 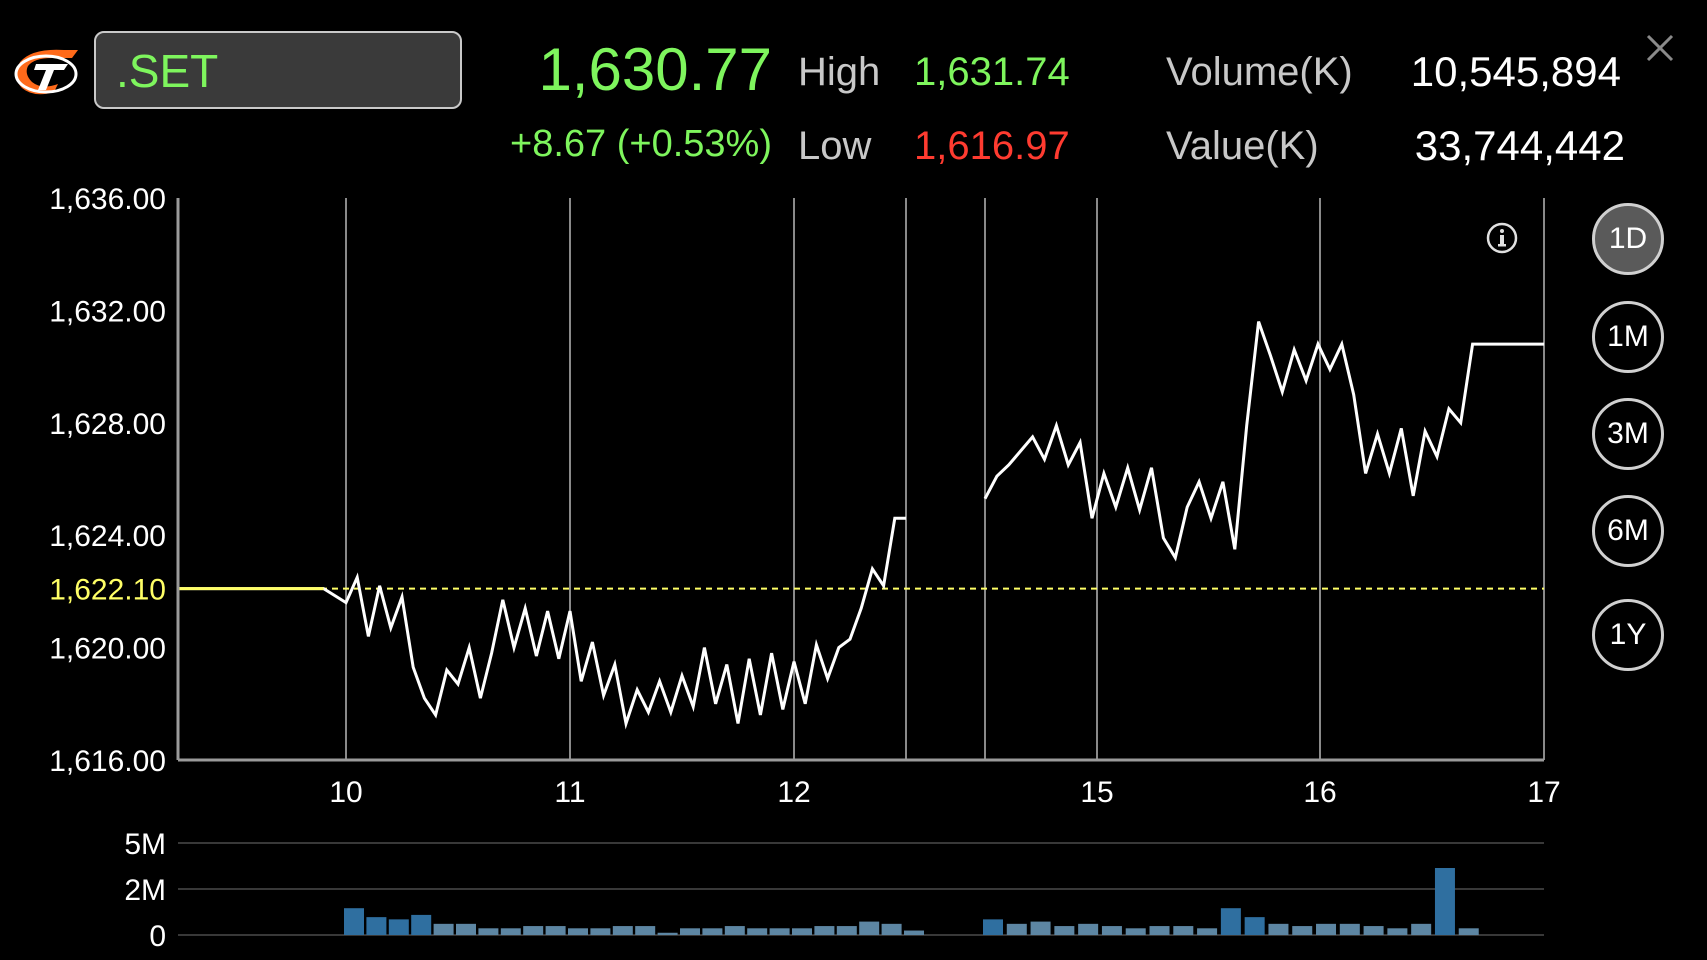 I want to click on symbol-input, so click(x=278, y=70).